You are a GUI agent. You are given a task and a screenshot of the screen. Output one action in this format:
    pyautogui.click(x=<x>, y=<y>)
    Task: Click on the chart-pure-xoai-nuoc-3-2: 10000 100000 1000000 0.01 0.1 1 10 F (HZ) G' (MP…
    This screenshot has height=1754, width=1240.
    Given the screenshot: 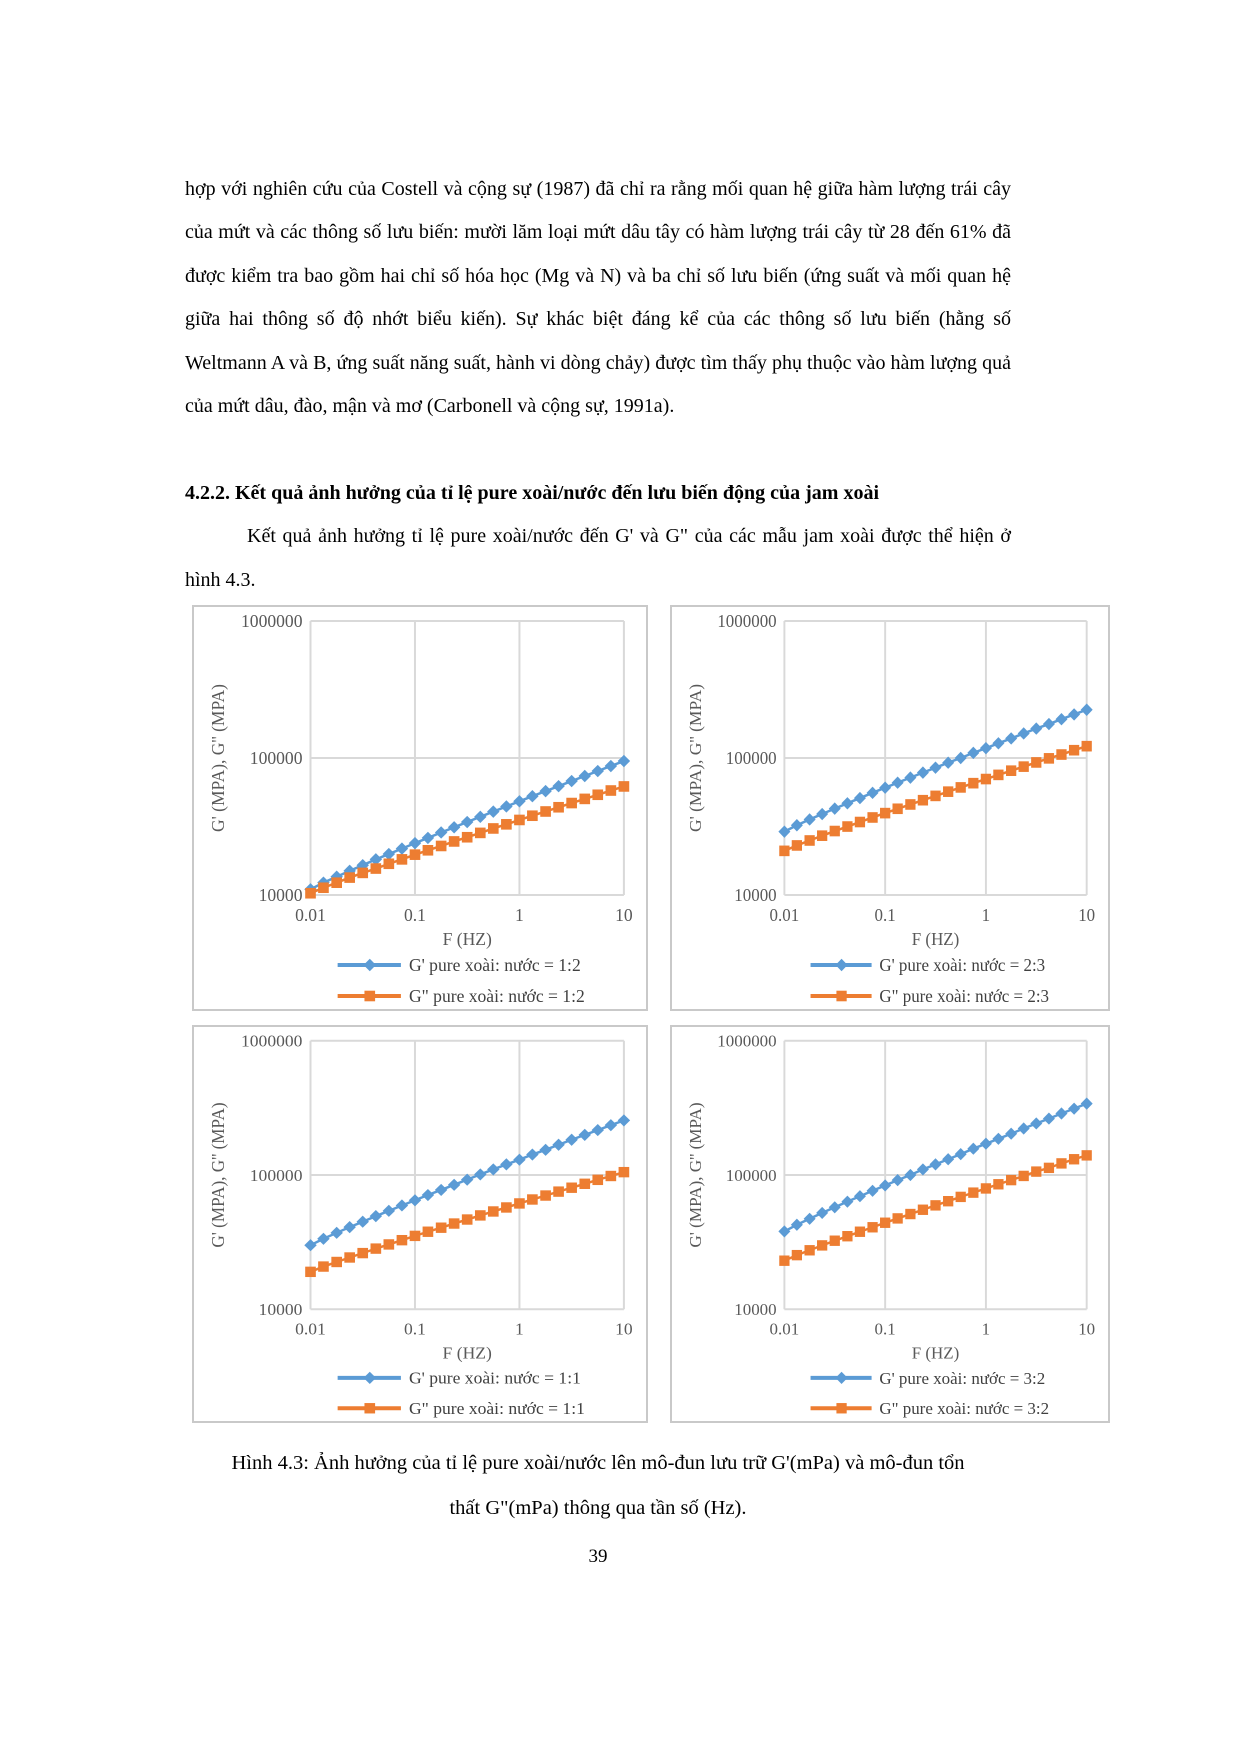 What is the action you would take?
    pyautogui.click(x=890, y=1224)
    